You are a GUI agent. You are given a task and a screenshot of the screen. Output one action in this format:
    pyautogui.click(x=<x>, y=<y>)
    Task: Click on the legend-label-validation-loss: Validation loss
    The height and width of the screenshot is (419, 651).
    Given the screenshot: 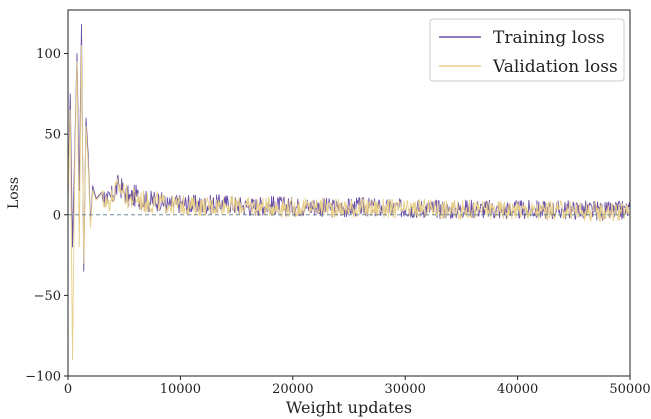 What is the action you would take?
    pyautogui.click(x=555, y=67)
    